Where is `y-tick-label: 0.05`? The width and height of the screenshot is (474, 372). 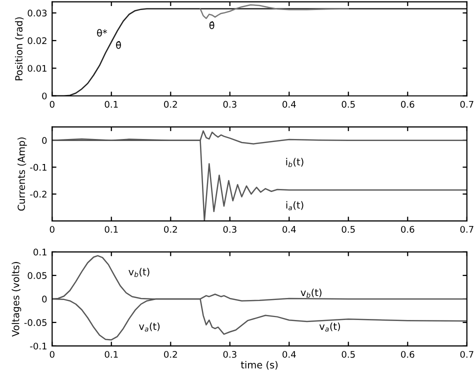 y-tick-label: 0.05 is located at coordinates (37, 276).